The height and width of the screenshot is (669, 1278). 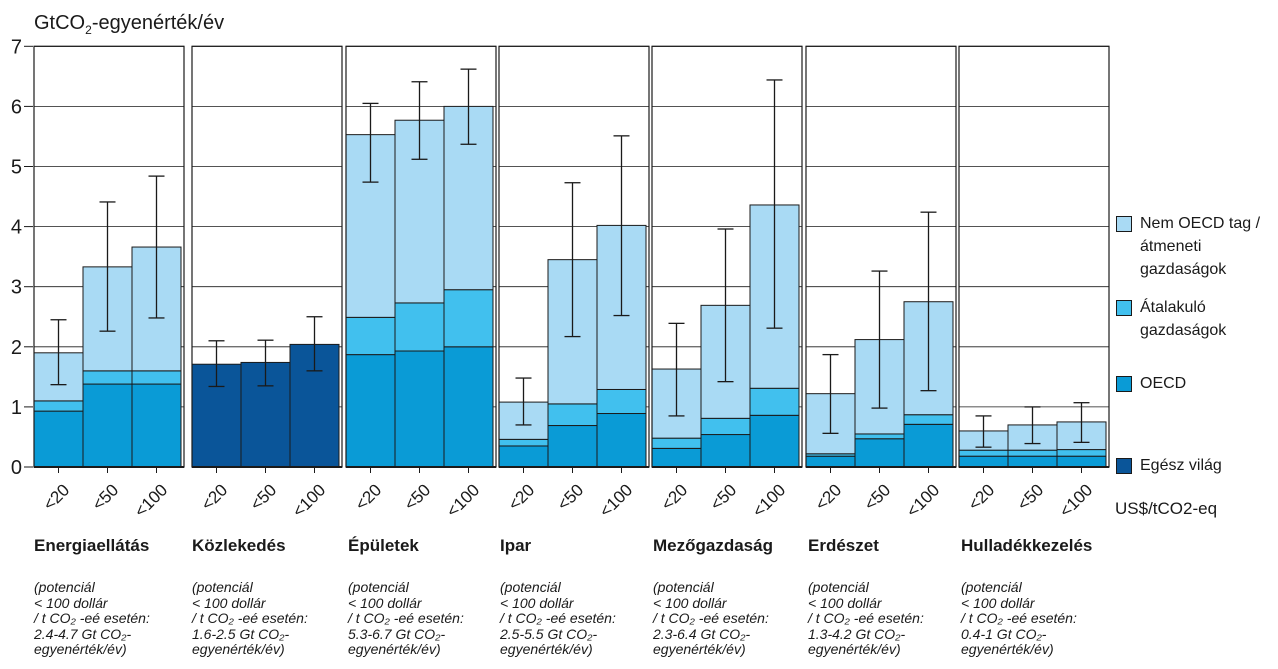 I want to click on sector-panel-3: <20 <50 <100, so click(x=574, y=283).